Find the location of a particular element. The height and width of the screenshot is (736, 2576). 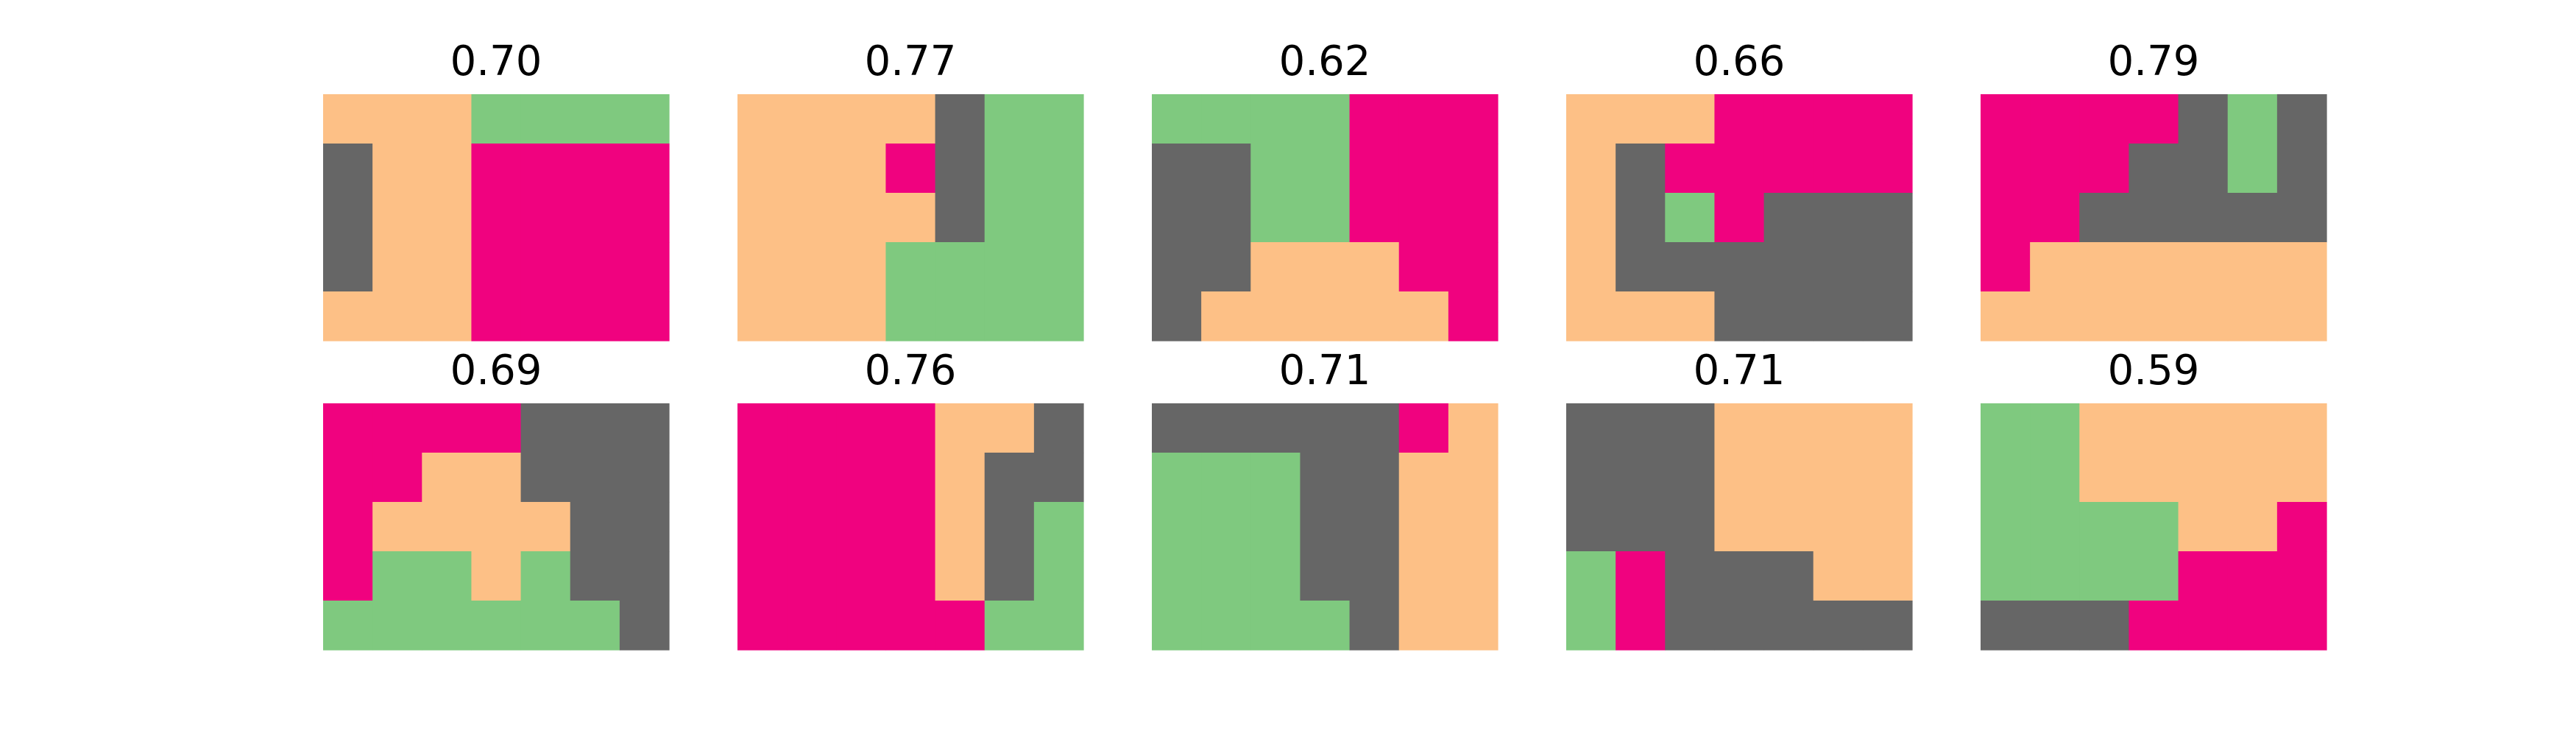

heatmap-panel: 0.66 is located at coordinates (1740, 190).